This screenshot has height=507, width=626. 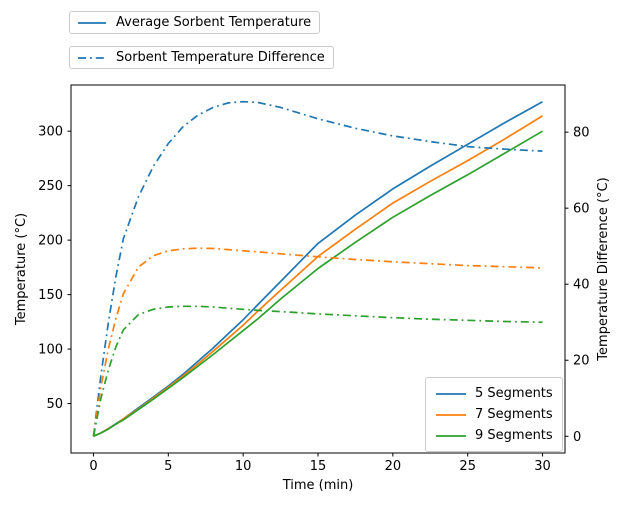 I want to click on y-tick-label-right: 20, so click(x=581, y=361).